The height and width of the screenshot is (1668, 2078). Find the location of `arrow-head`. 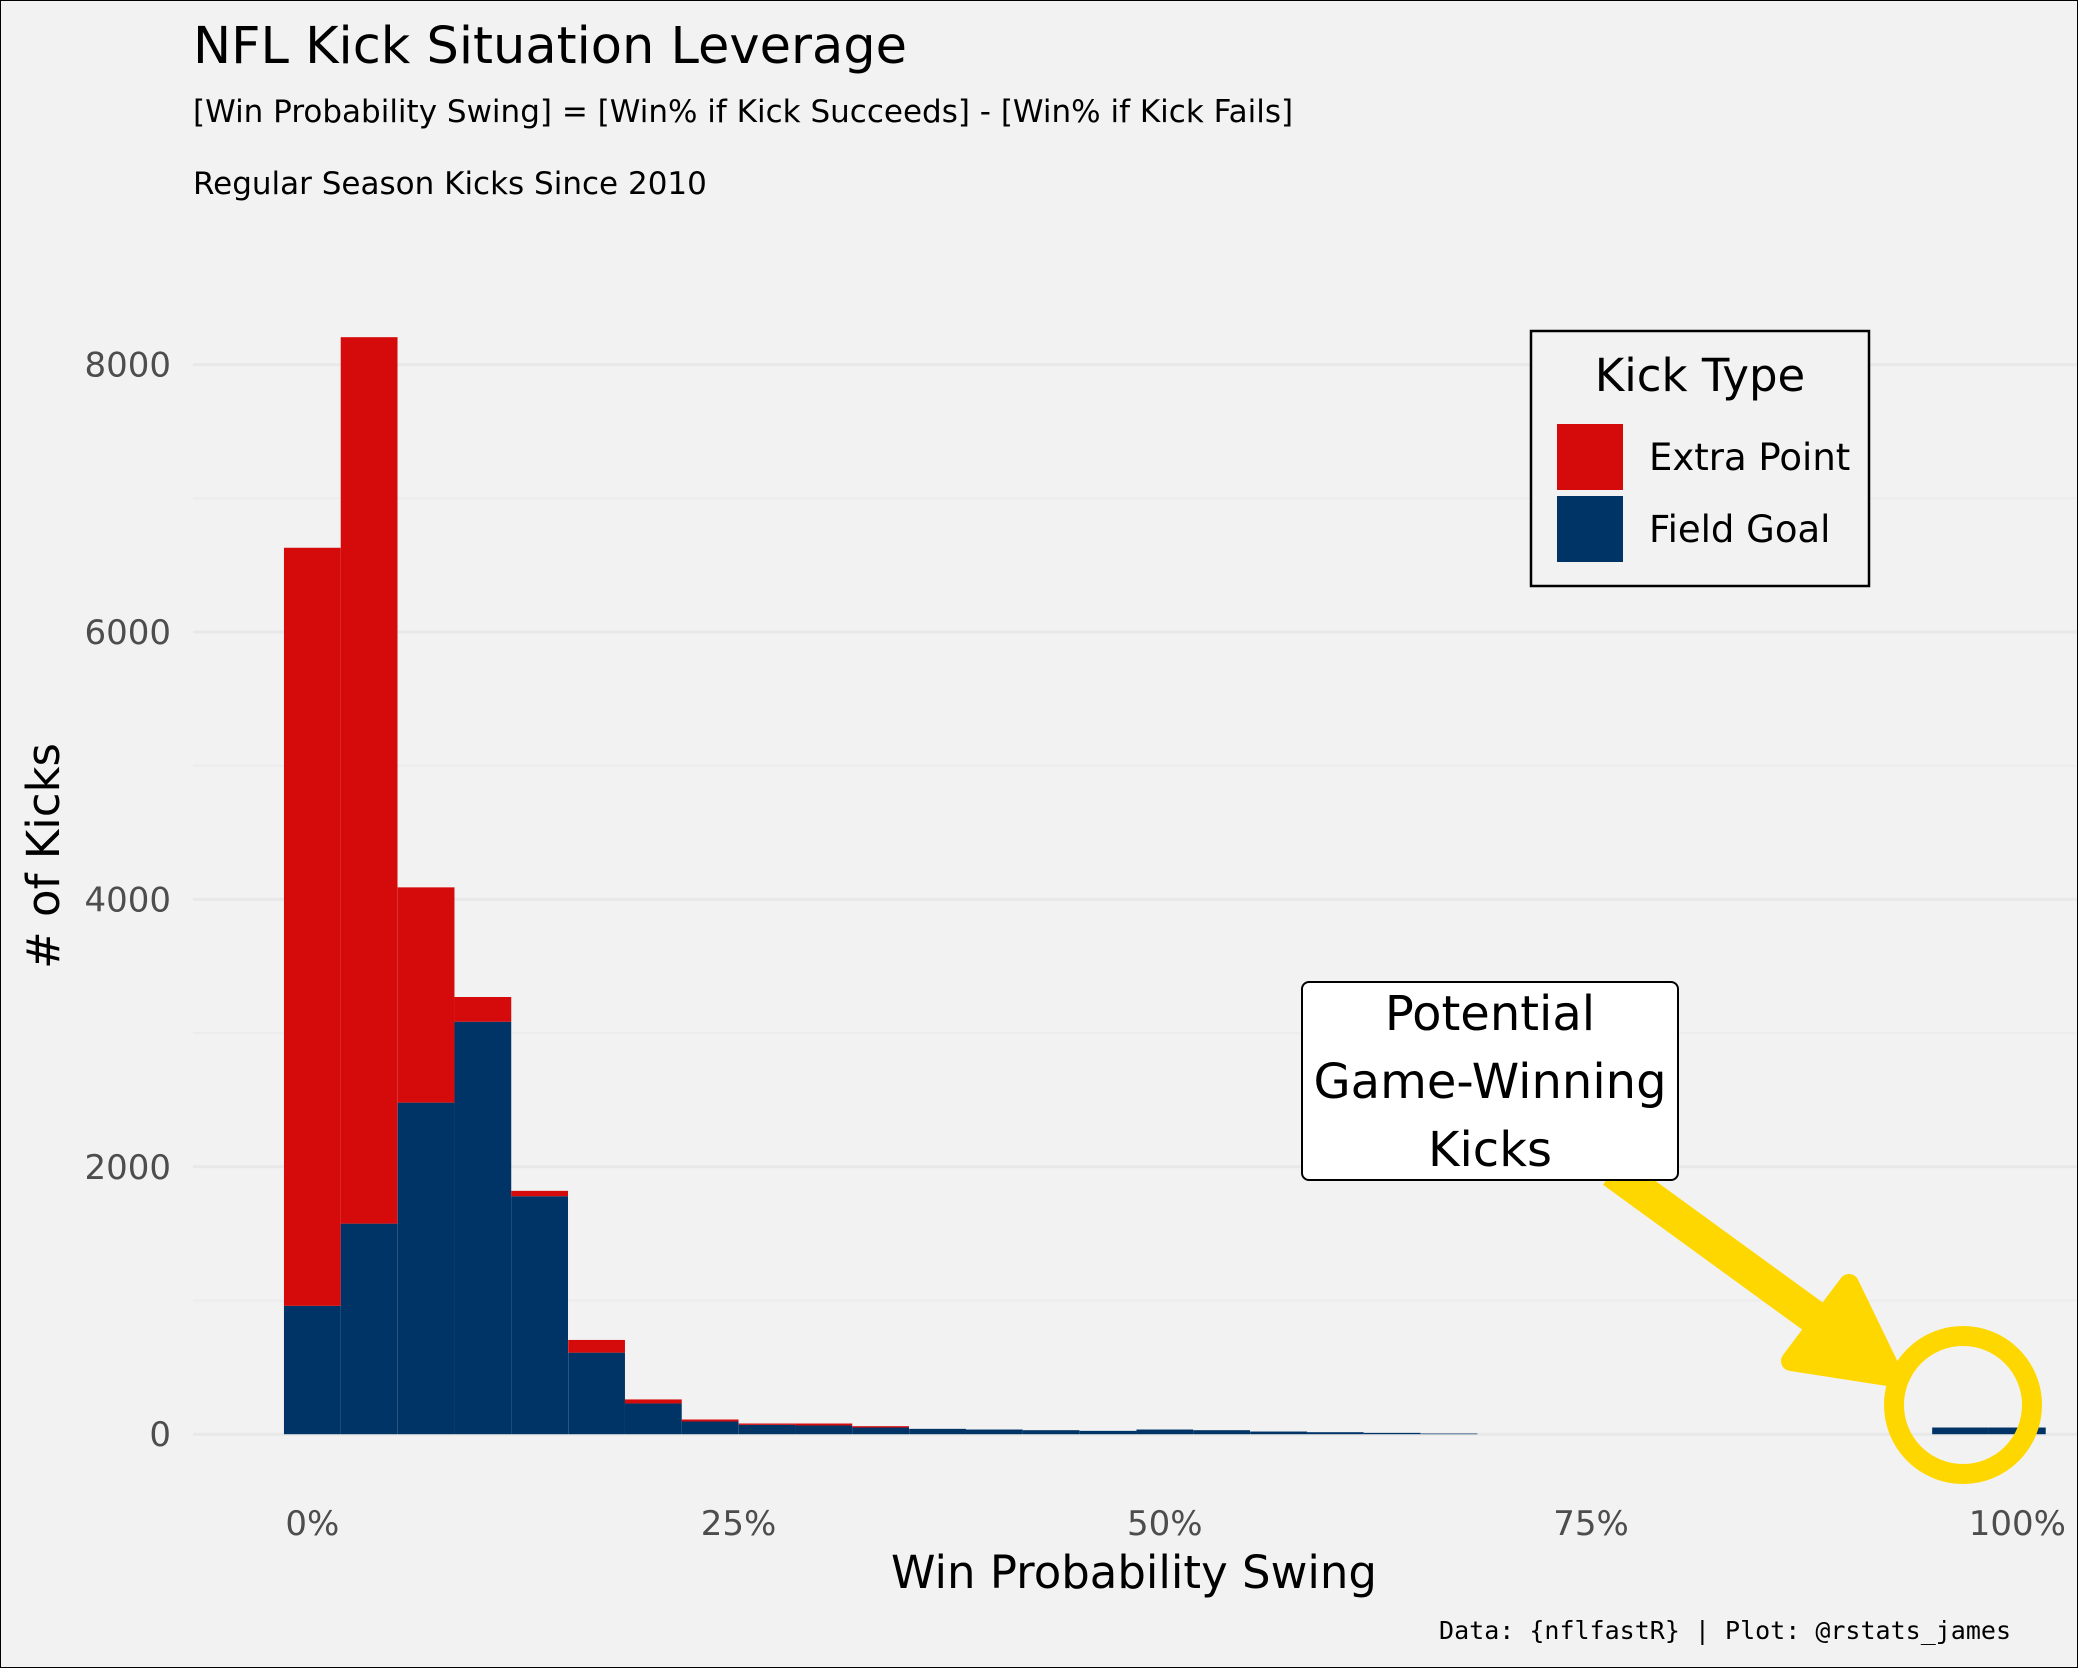

arrow-head is located at coordinates (1842, 1330).